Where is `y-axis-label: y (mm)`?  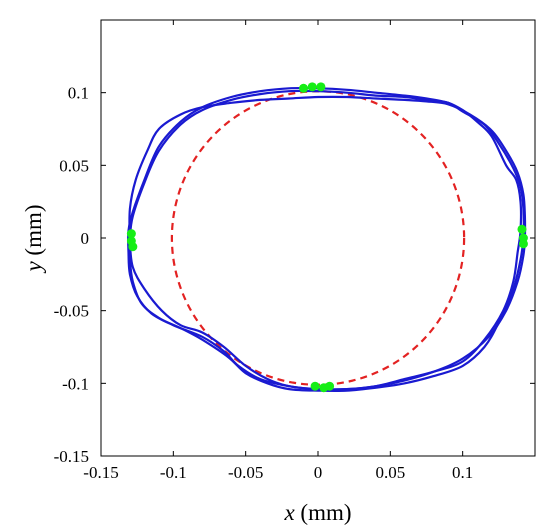
y-axis-label: y (mm) is located at coordinates (33, 238).